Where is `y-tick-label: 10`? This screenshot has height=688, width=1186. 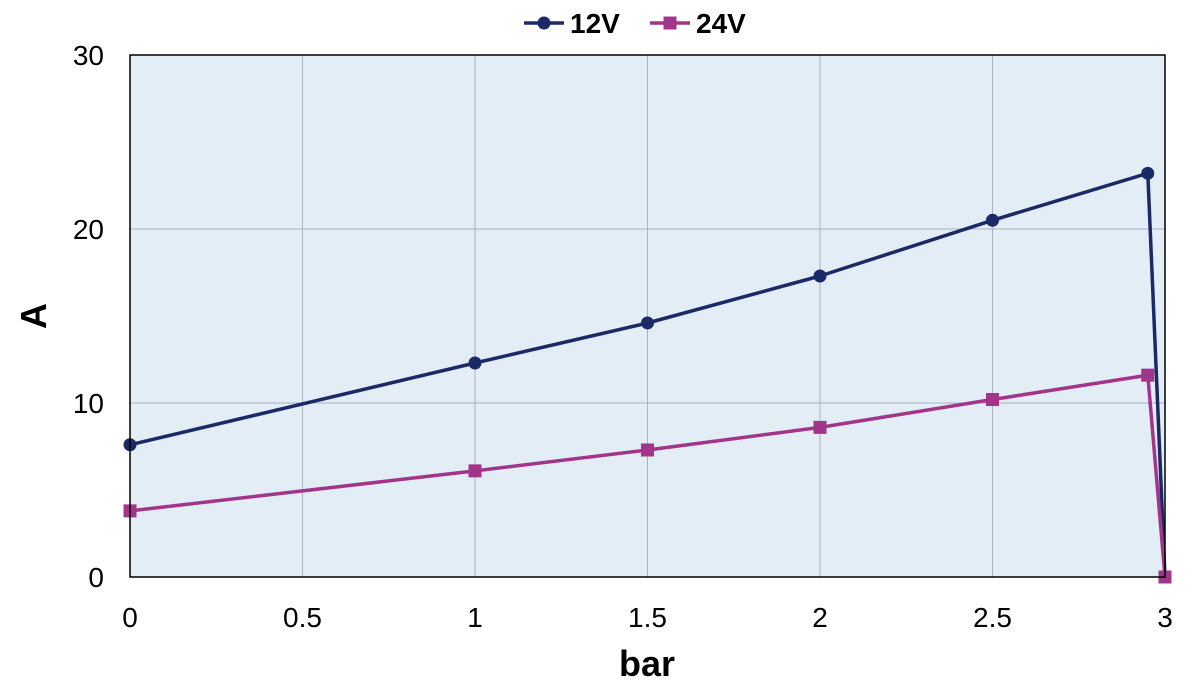 y-tick-label: 10 is located at coordinates (88, 403).